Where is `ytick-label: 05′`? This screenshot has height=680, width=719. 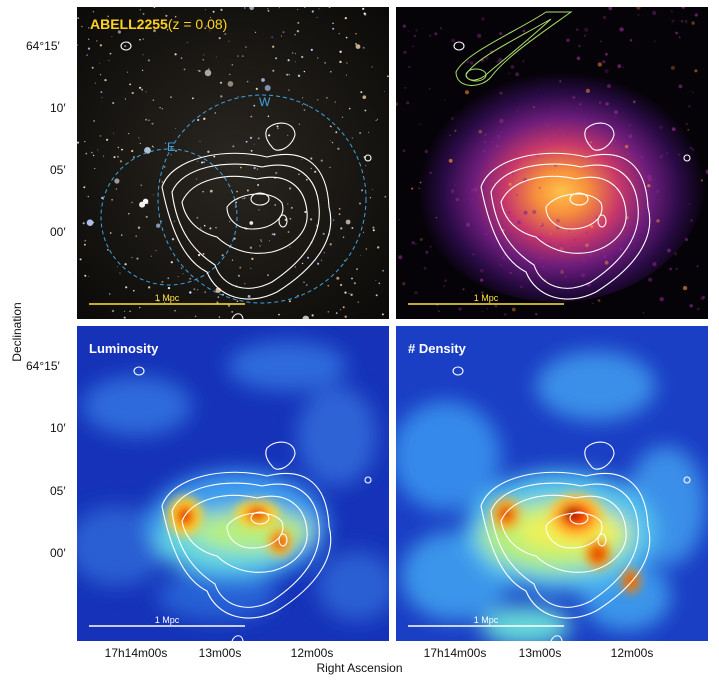
ytick-label: 05′ is located at coordinates (58, 491).